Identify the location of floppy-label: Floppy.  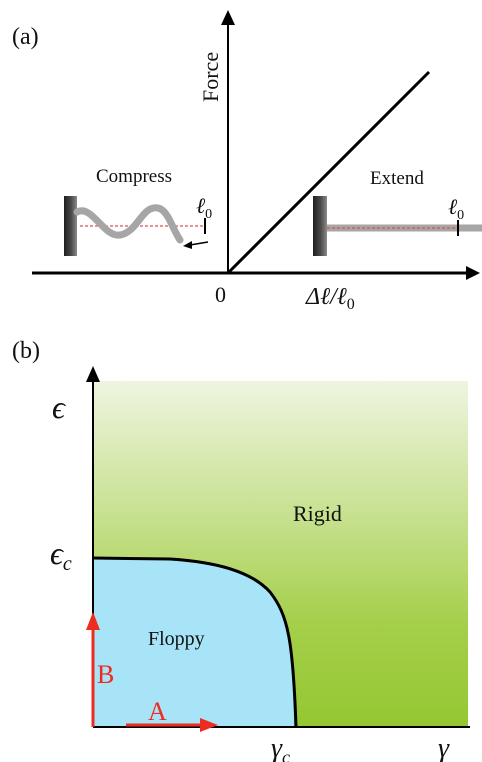
(176, 639).